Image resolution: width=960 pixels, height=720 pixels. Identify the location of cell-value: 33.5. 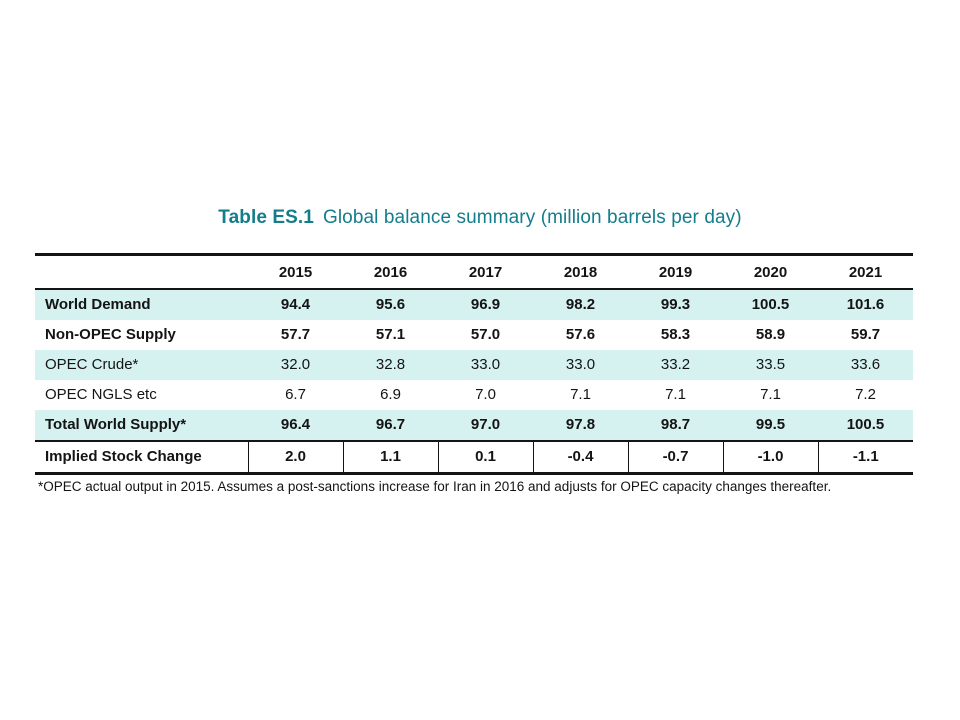
(770, 365).